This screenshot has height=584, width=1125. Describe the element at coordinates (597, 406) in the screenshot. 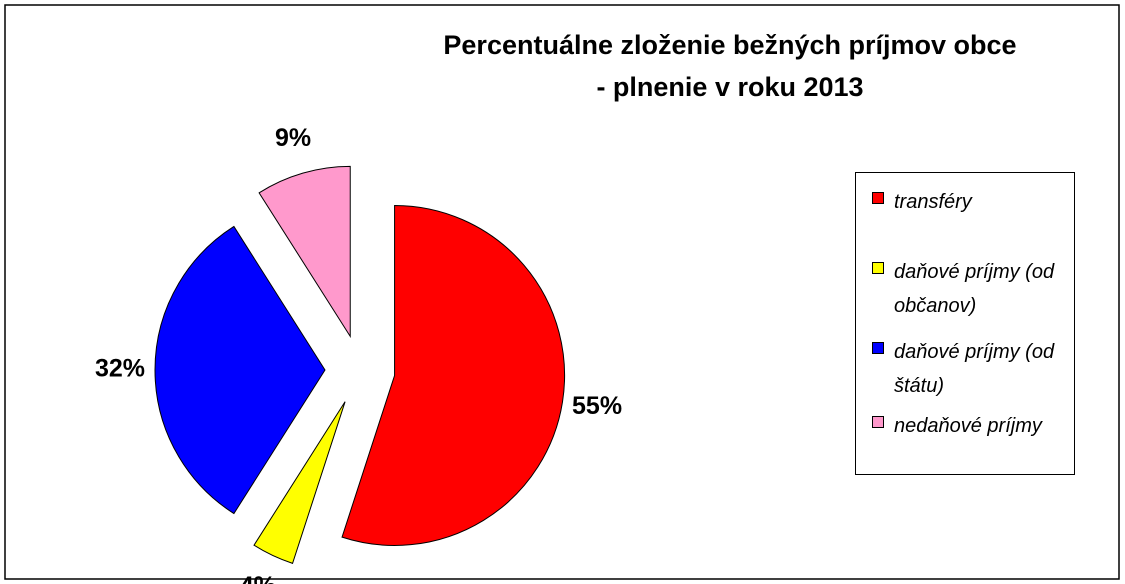

I see `data-label: 55%` at that location.